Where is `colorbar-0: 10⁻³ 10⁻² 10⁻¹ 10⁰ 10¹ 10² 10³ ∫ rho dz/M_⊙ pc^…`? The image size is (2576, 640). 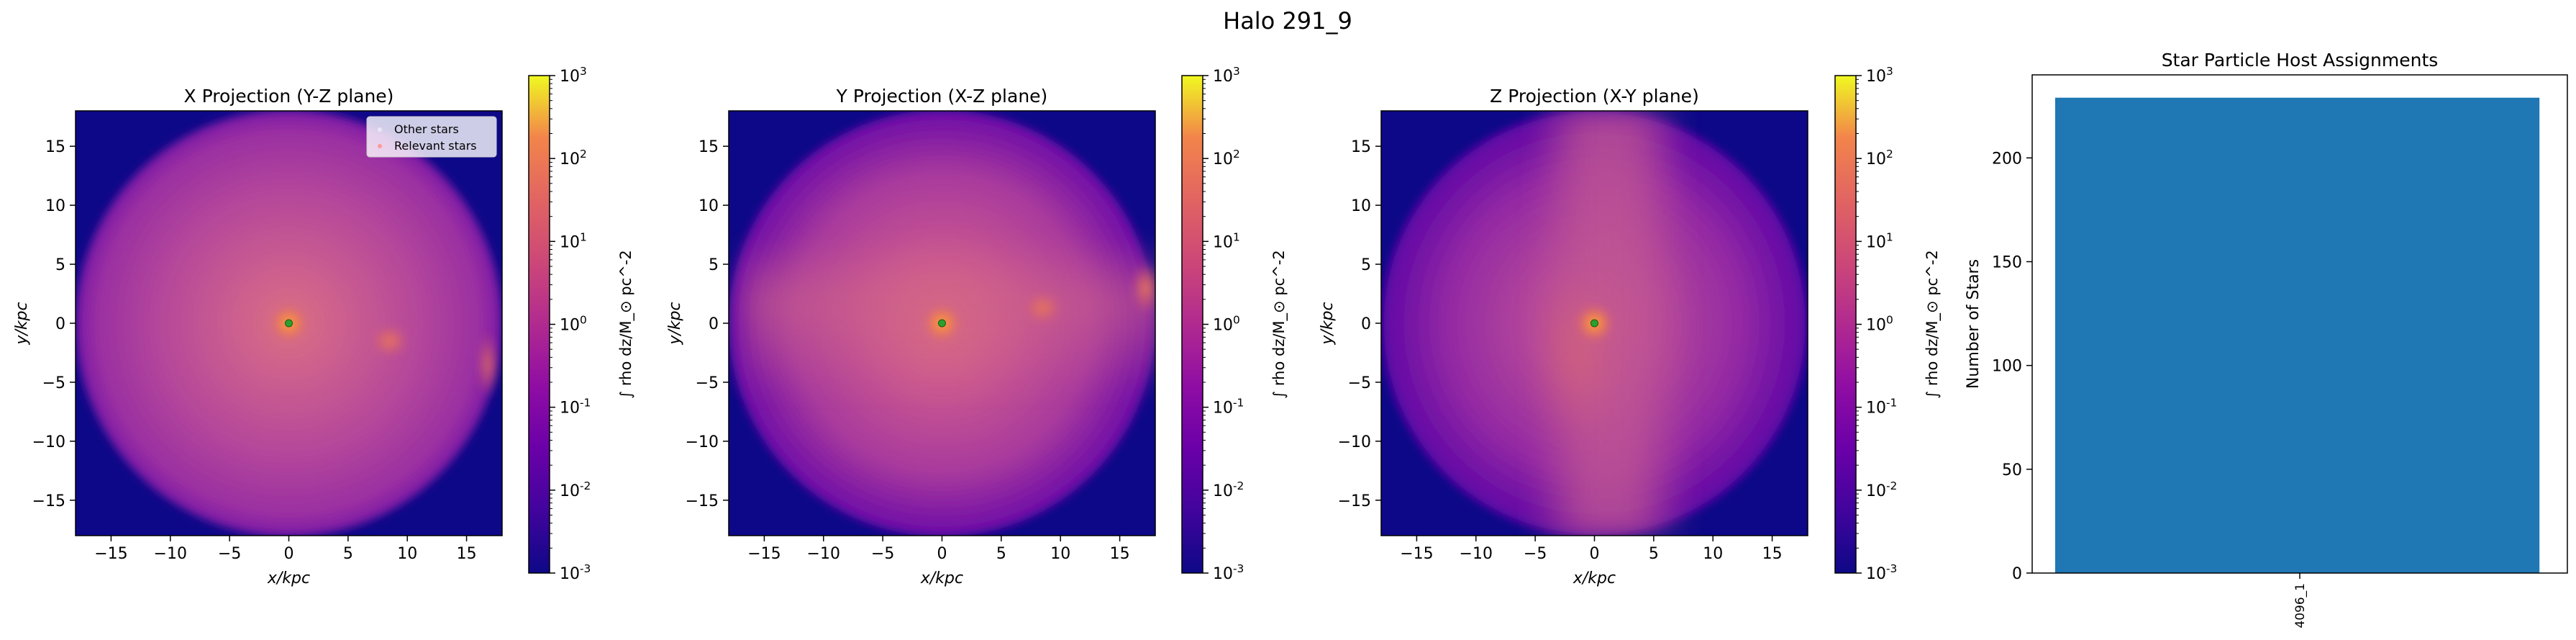 colorbar-0: 10⁻³ 10⁻² 10⁻¹ 10⁰ 10¹ 10² 10³ ∫ rho dz/M_⊙ pc^… is located at coordinates (582, 324).